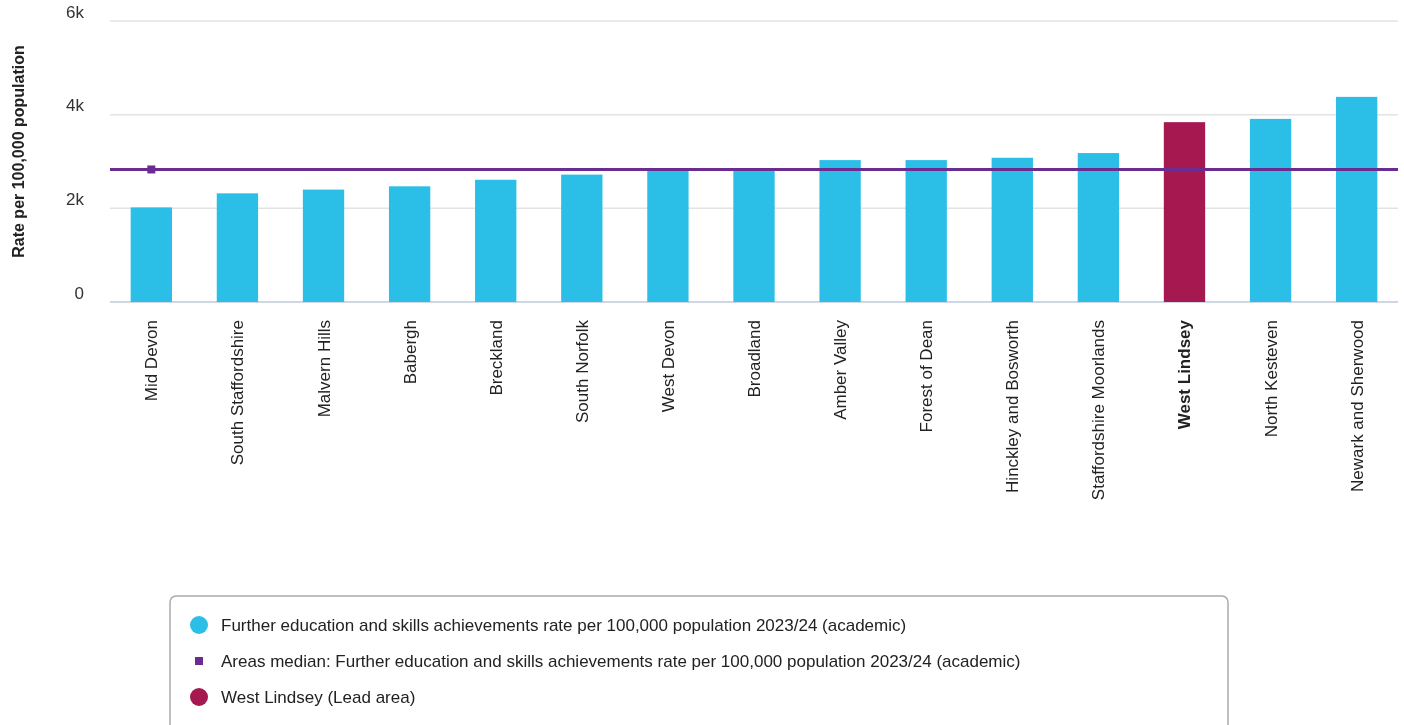 This screenshot has width=1404, height=725. What do you see at coordinates (152, 361) in the screenshot?
I see `x-tick-label: Mid Devon` at bounding box center [152, 361].